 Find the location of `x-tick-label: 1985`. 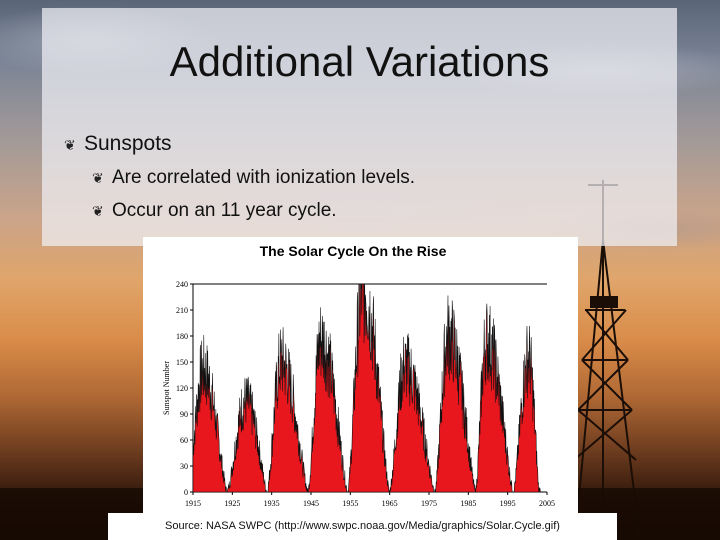

x-tick-label: 1985 is located at coordinates (468, 503).